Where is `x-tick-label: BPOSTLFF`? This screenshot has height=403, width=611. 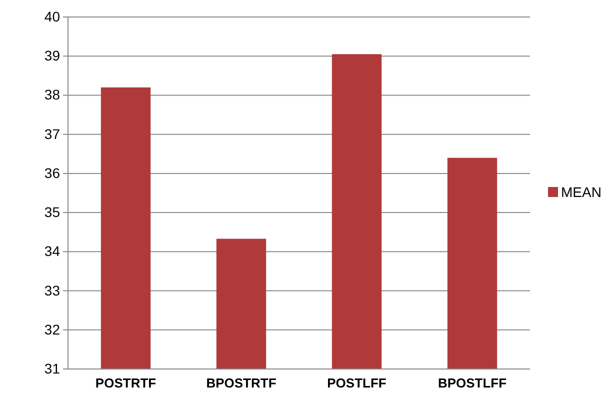
x-tick-label: BPOSTLFF is located at coordinates (472, 383).